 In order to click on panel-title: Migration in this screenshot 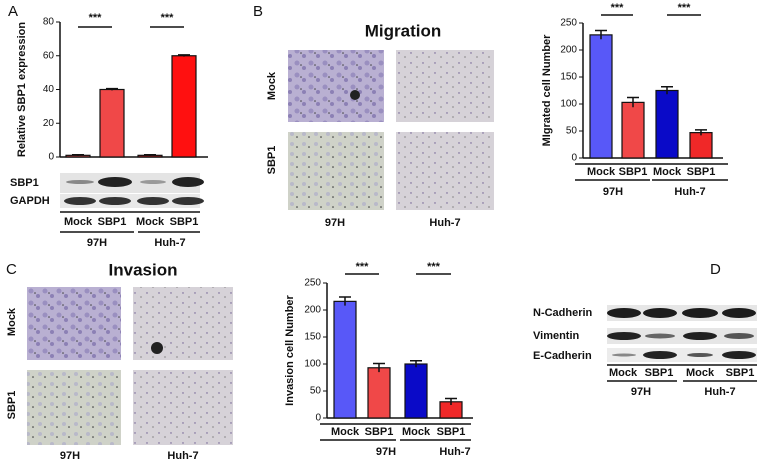, I will do `click(403, 30)`.